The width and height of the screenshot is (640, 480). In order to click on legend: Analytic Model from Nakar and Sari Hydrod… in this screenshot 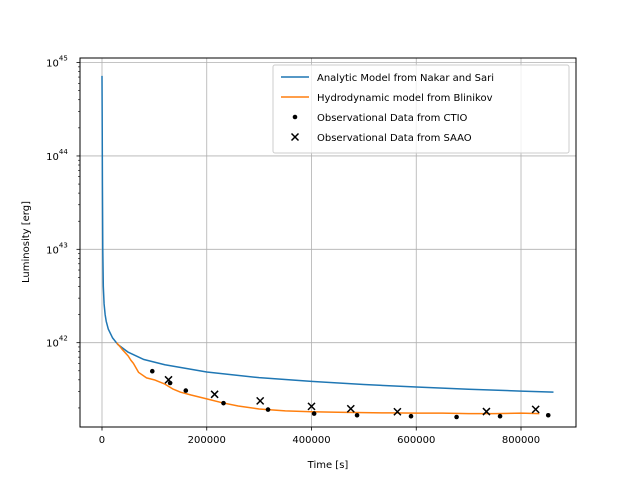, I will do `click(421, 109)`.